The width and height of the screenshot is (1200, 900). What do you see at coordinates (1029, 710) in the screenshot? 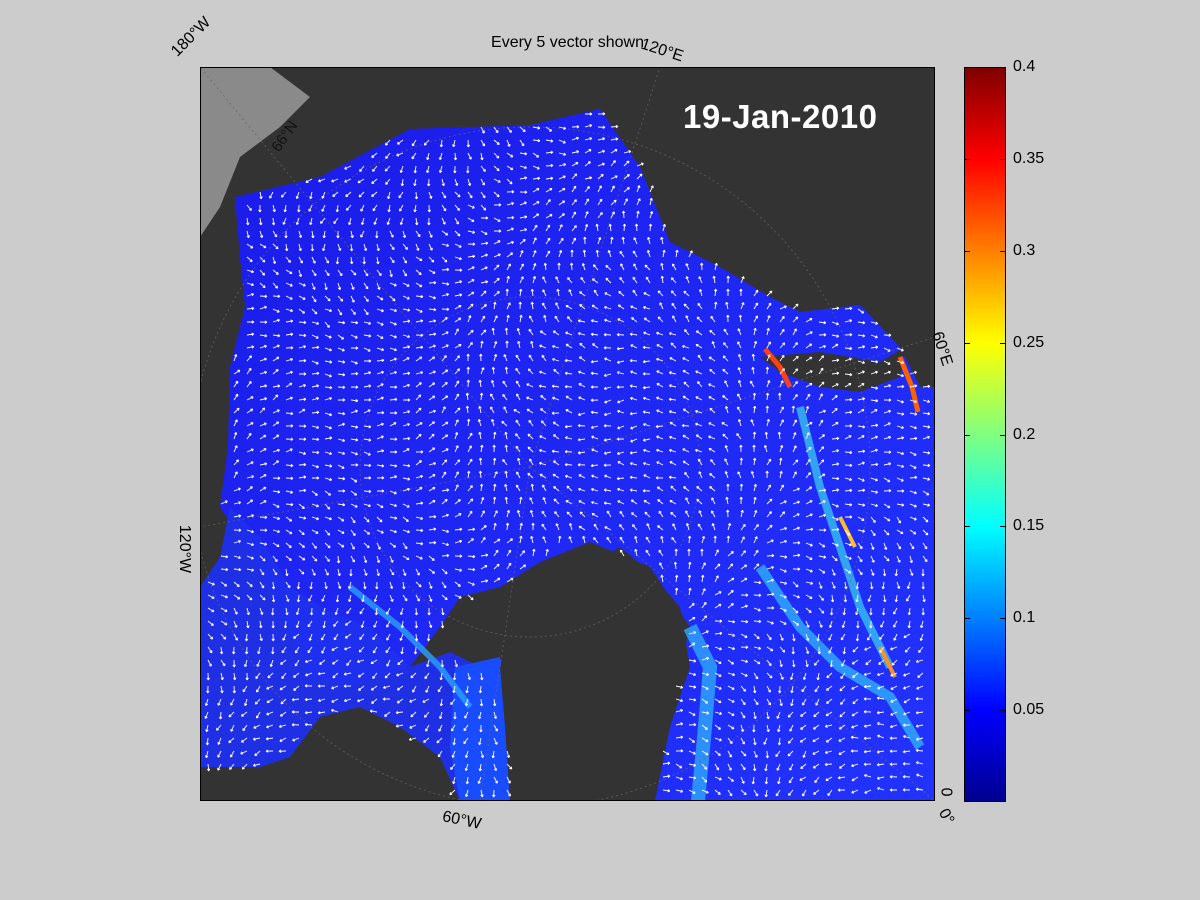
I see `colorbar-tick-label: 0.05` at bounding box center [1029, 710].